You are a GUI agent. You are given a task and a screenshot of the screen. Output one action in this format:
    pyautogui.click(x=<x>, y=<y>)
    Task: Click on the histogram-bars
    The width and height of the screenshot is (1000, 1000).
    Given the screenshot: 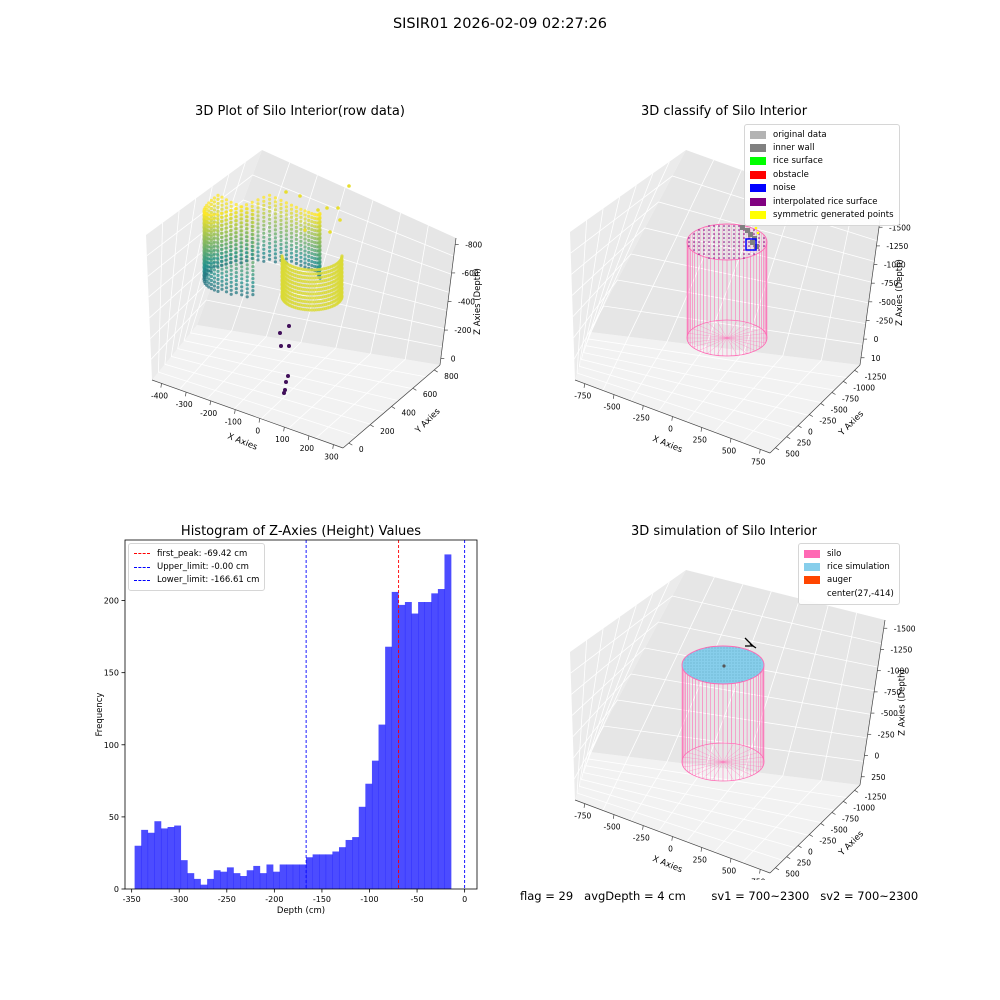 What is the action you would take?
    pyautogui.click(x=293, y=721)
    